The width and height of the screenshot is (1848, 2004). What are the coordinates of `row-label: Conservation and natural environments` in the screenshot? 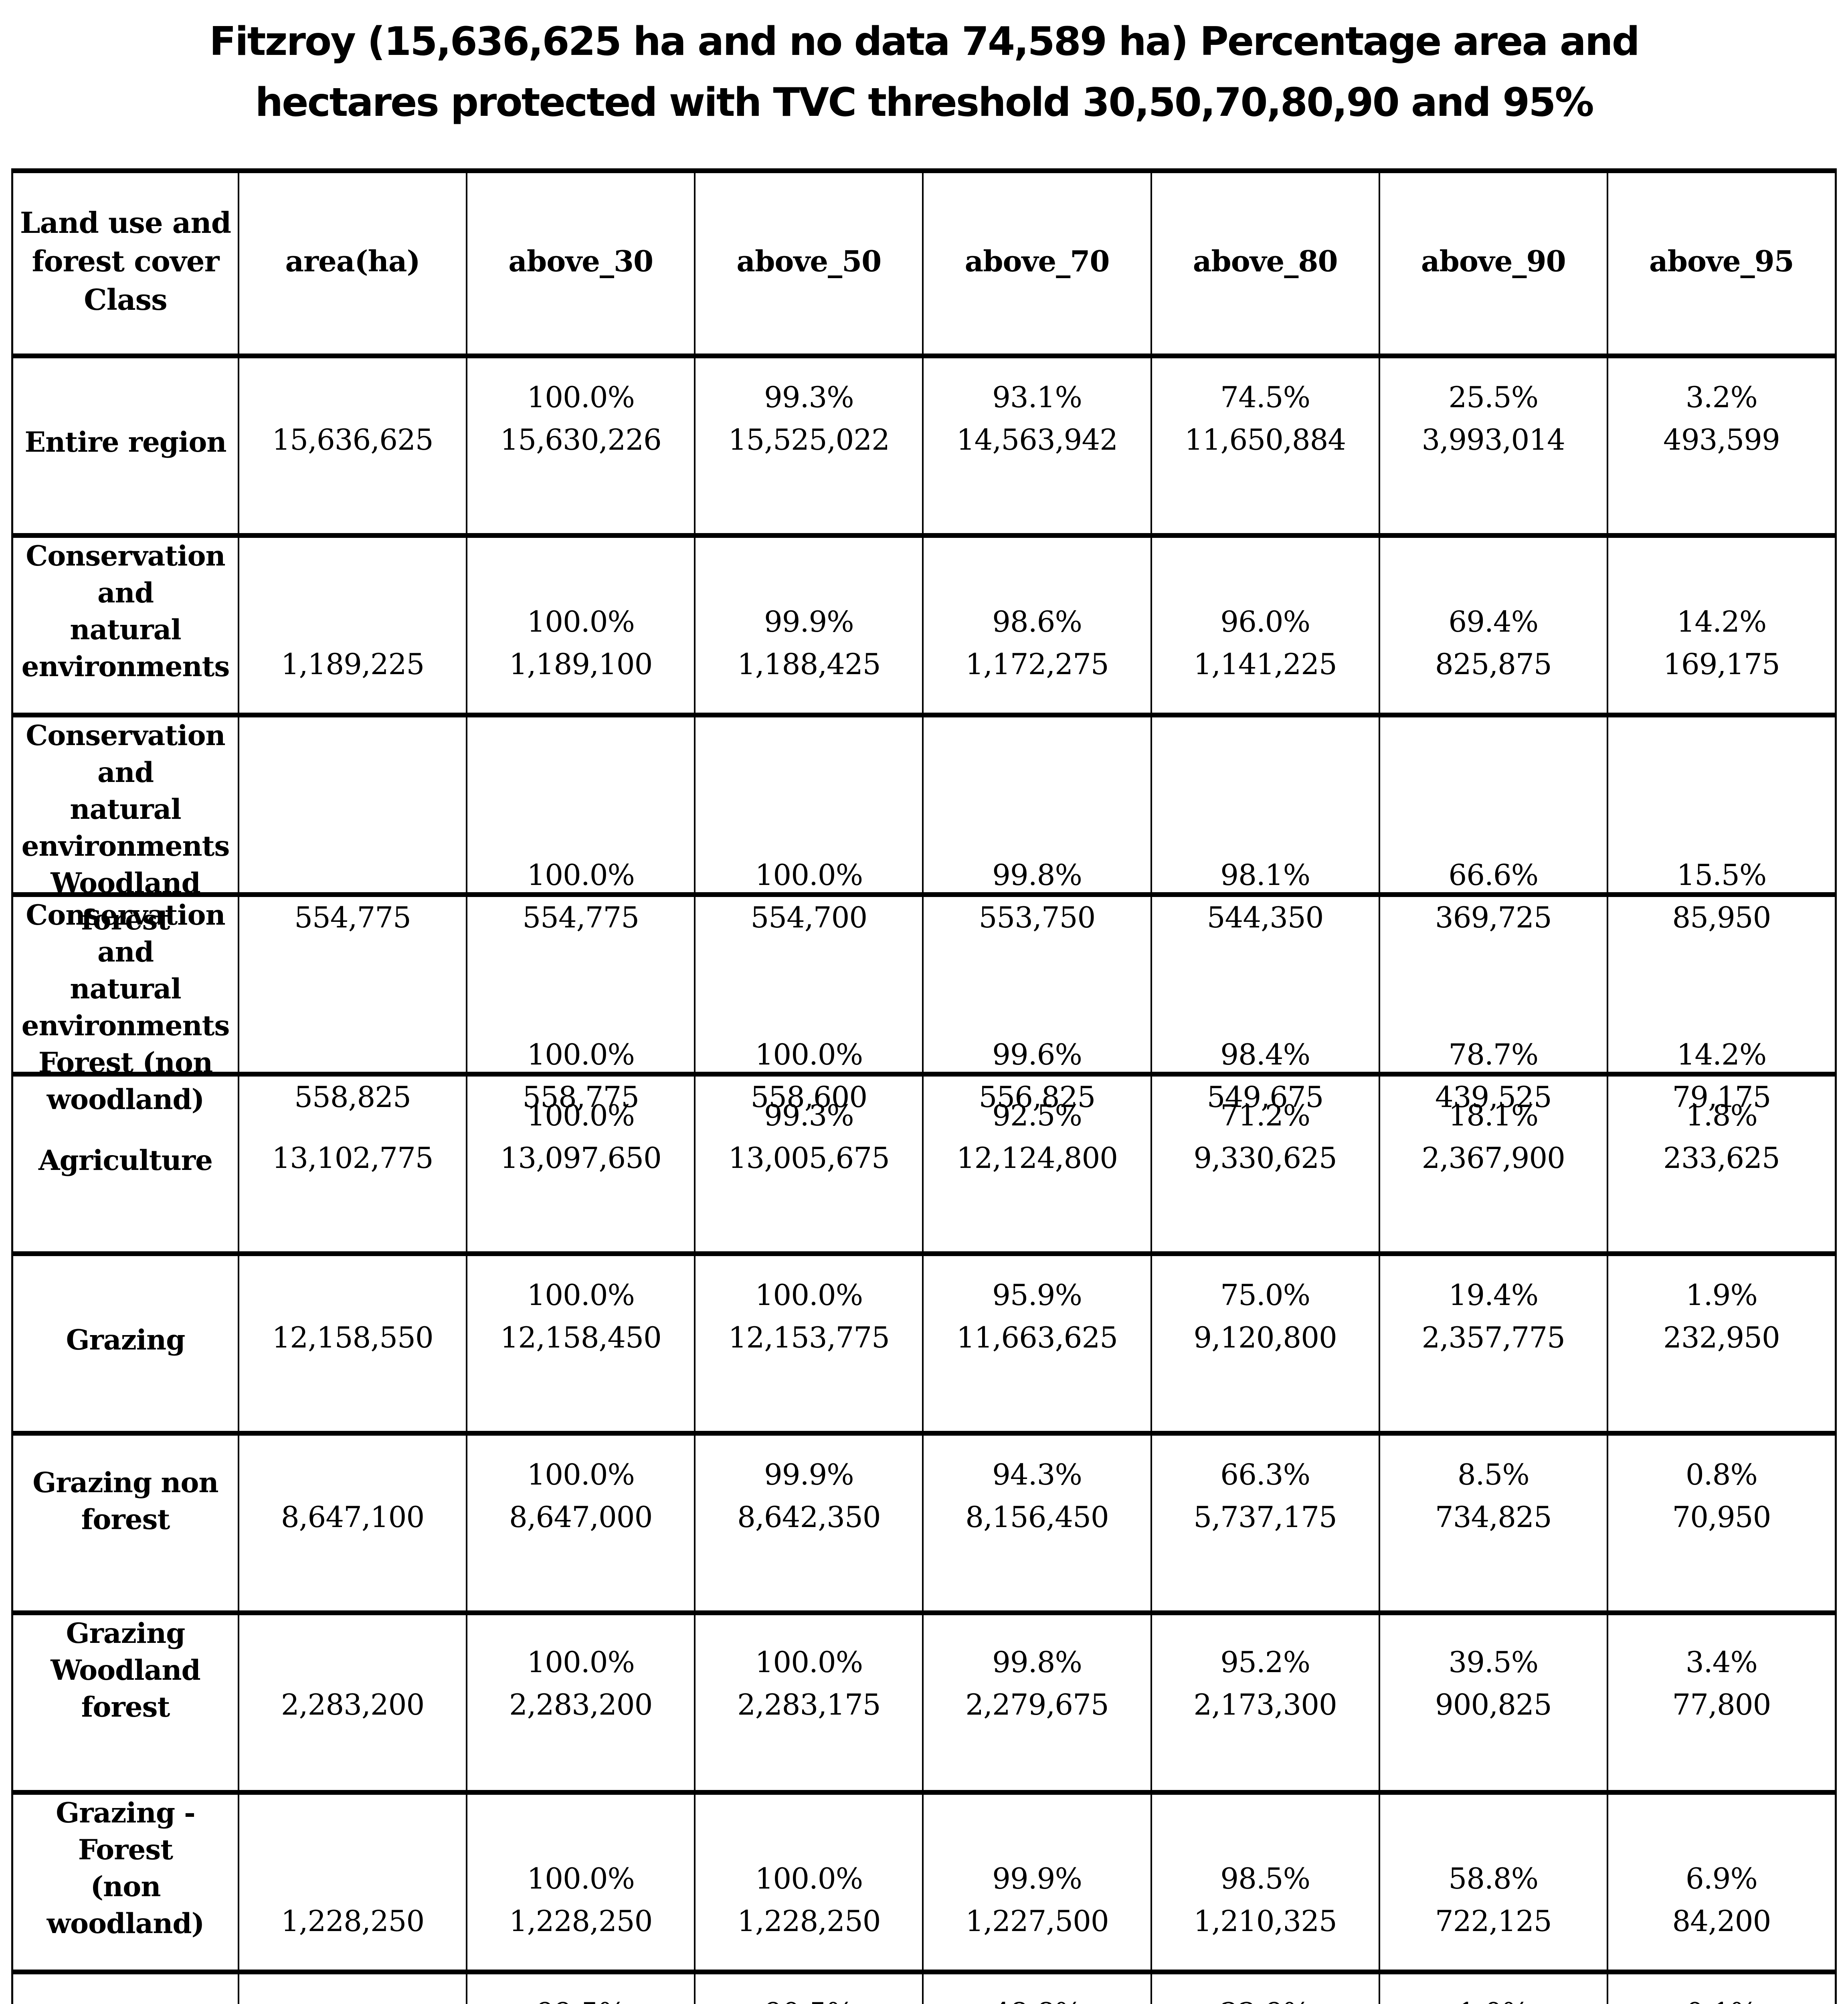 It's located at (125, 611).